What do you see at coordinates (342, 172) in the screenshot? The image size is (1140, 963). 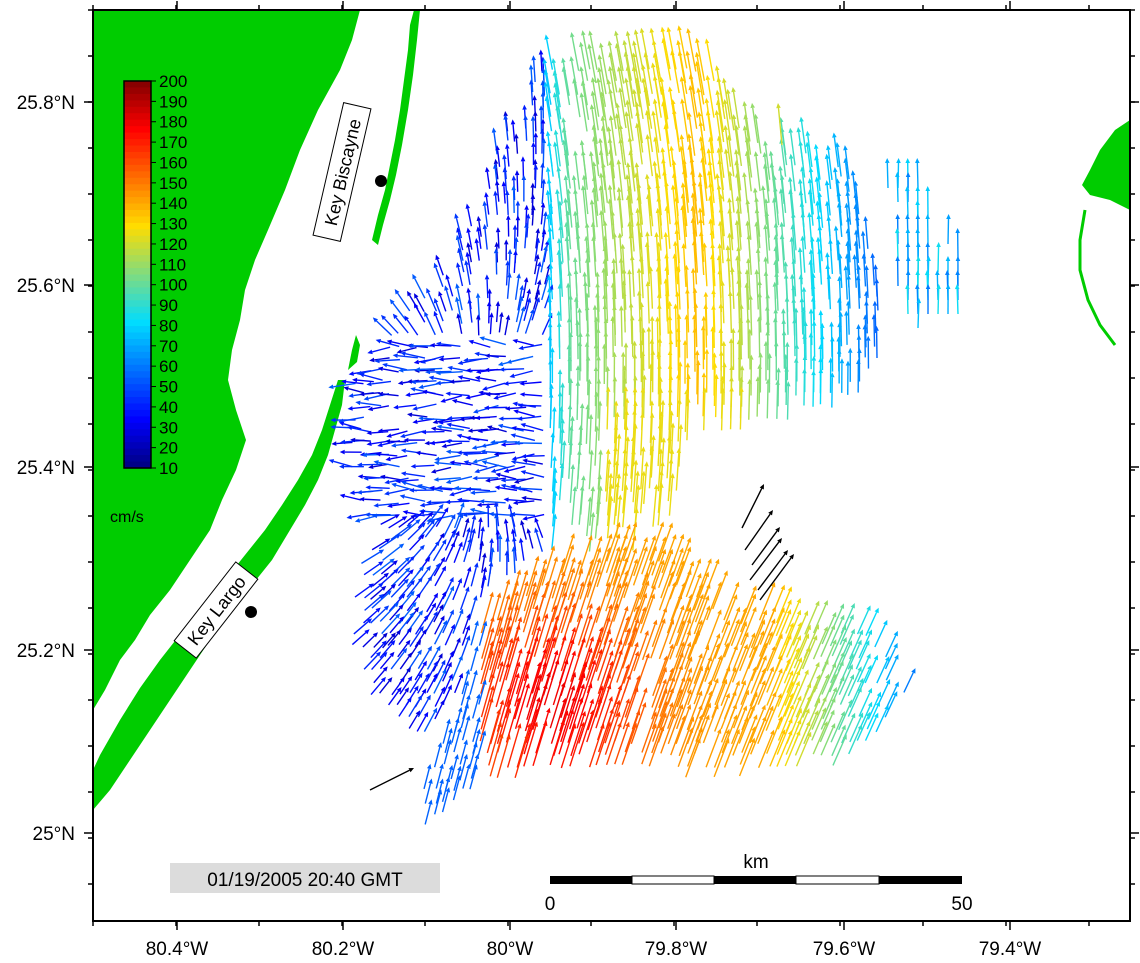 I see `key-biscayne-label-box` at bounding box center [342, 172].